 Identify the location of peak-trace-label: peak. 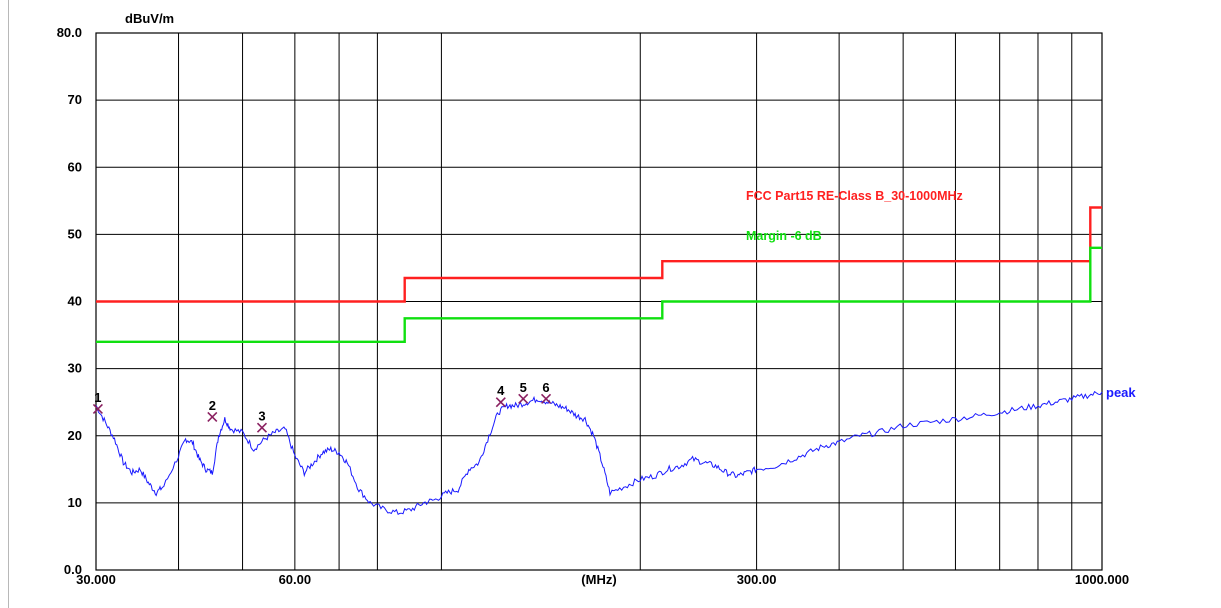
(1121, 392).